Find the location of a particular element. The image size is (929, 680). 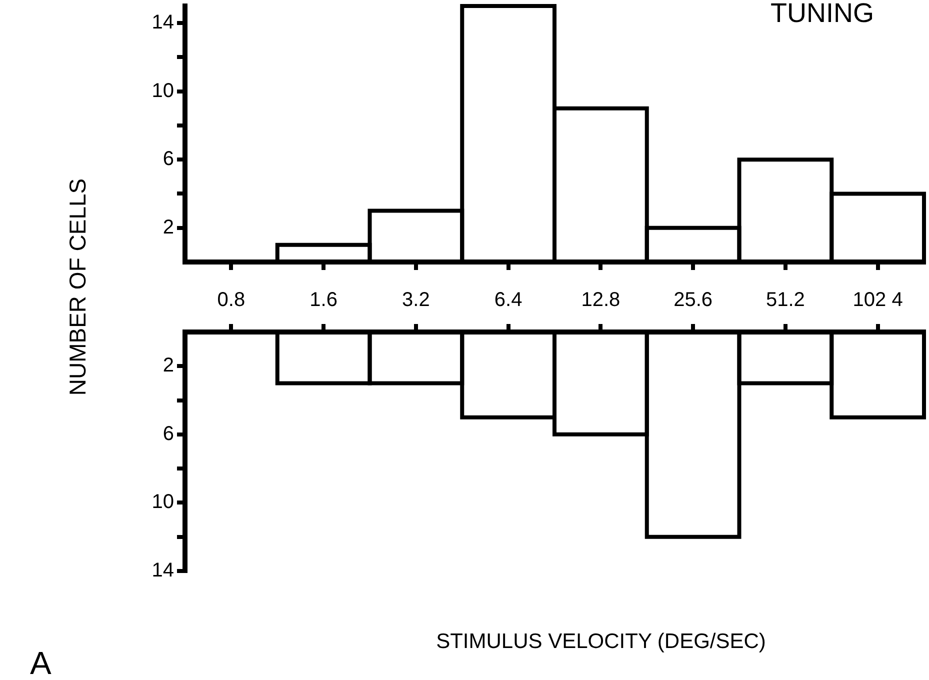

x-tick-label: 1.6 is located at coordinates (324, 300).